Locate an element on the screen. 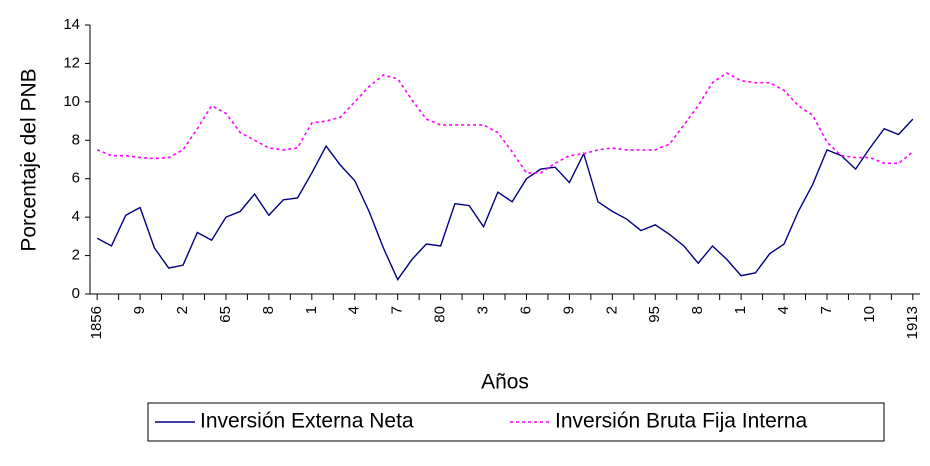  y-tick-label: 0 is located at coordinates (76, 293).